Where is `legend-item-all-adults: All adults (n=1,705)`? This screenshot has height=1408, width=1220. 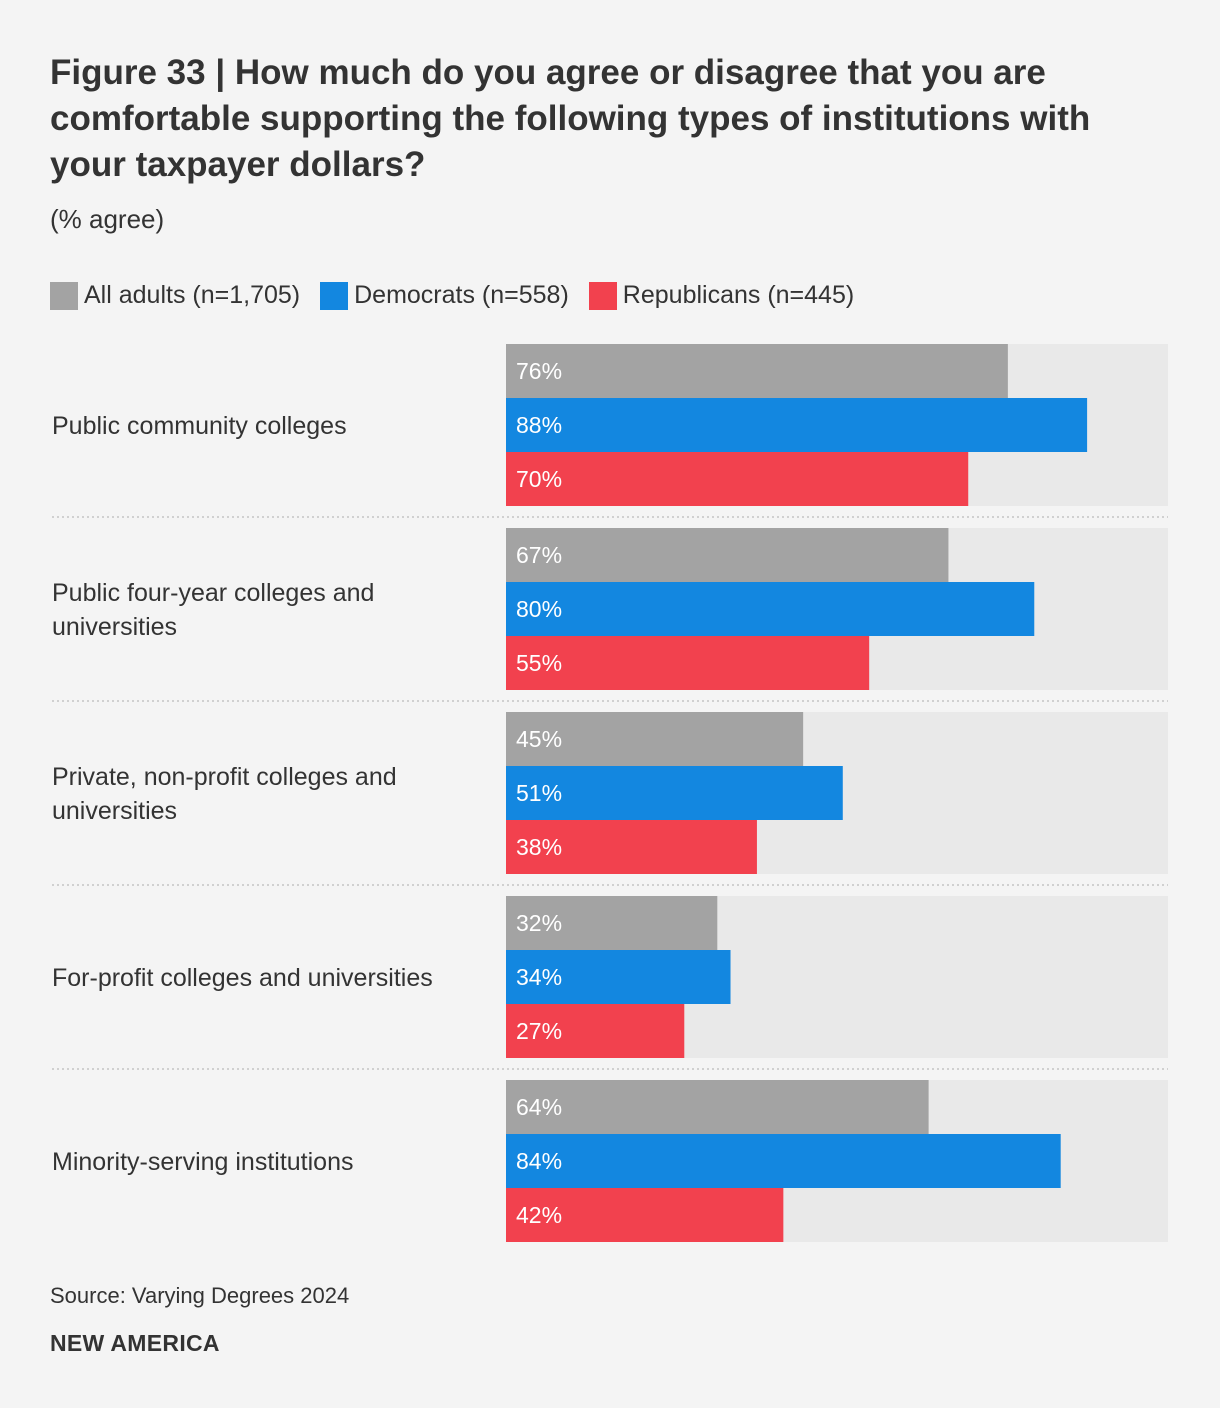
legend-item-all-adults: All adults (n=1,705) is located at coordinates (175, 295).